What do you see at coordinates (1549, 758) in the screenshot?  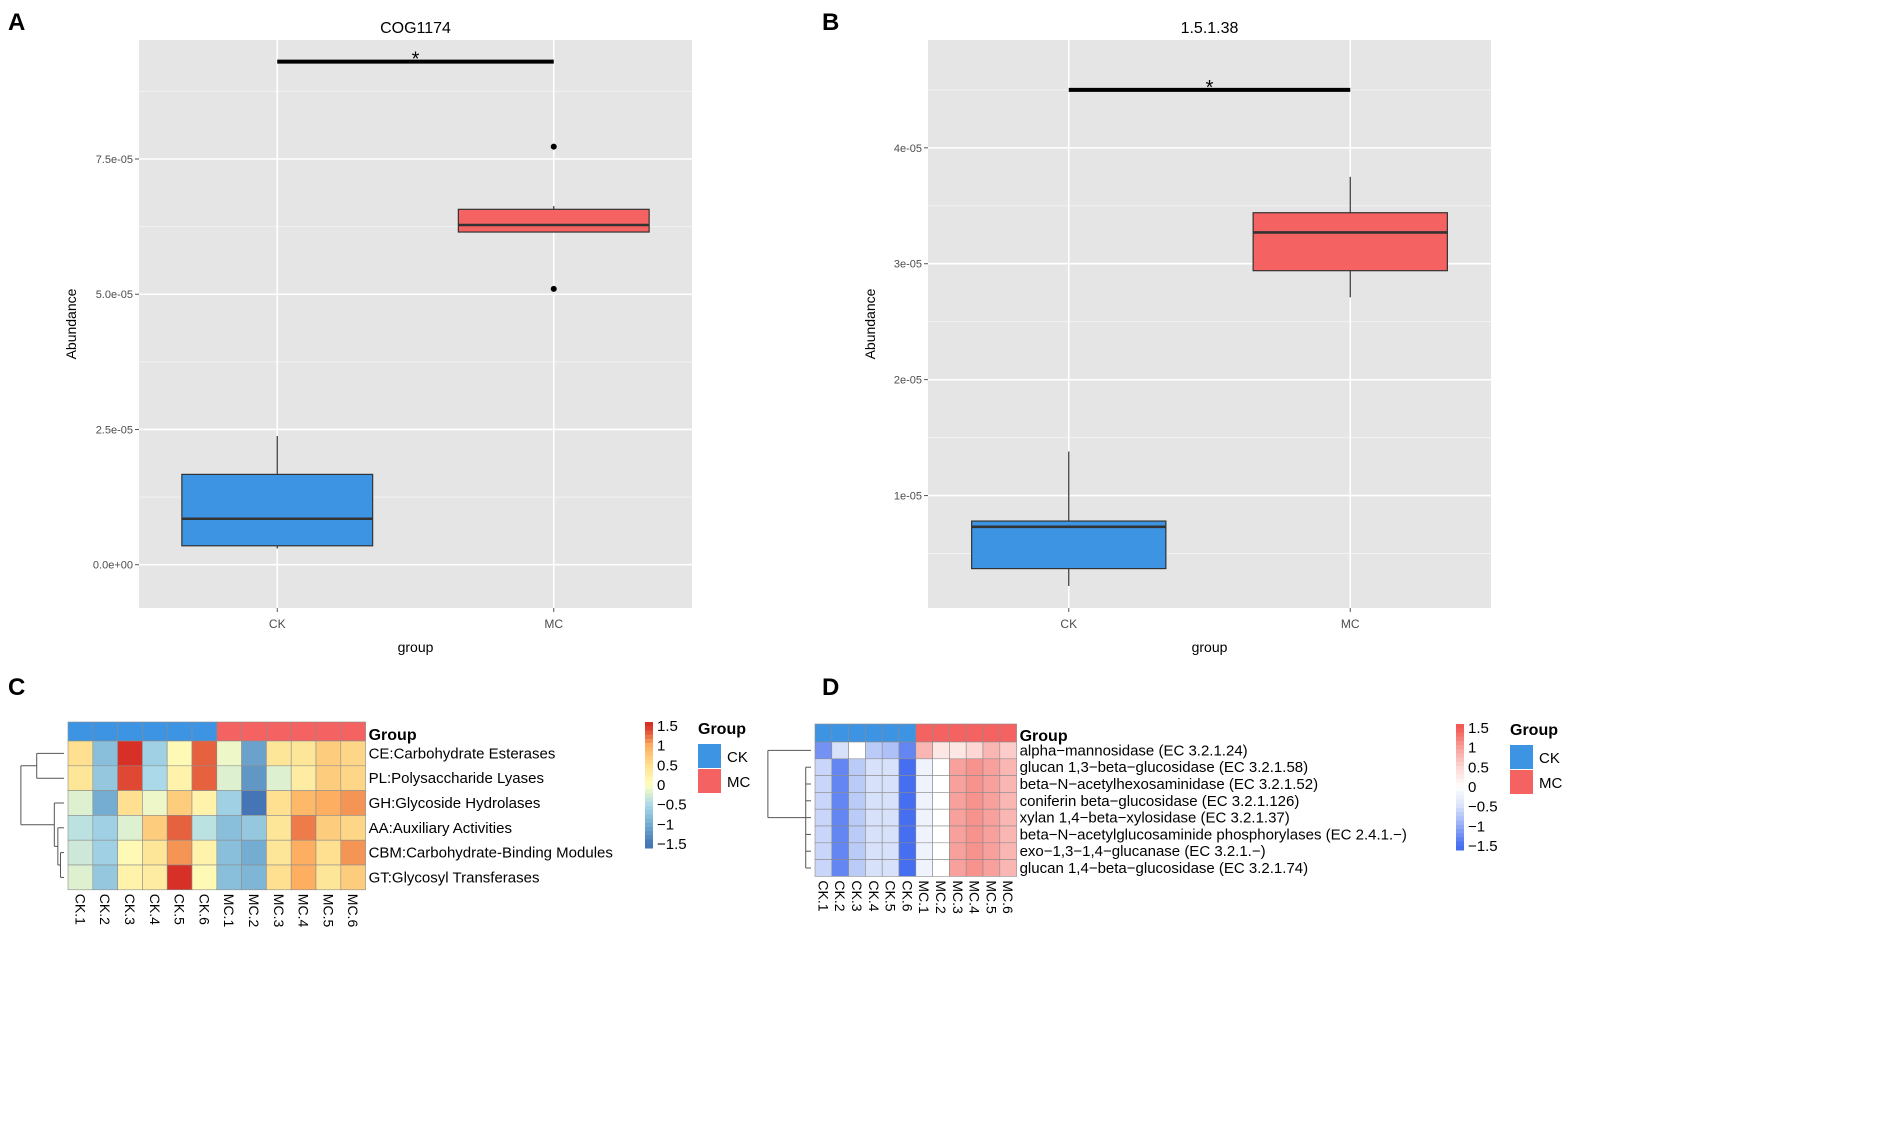 I see `group-legend-label: CK` at bounding box center [1549, 758].